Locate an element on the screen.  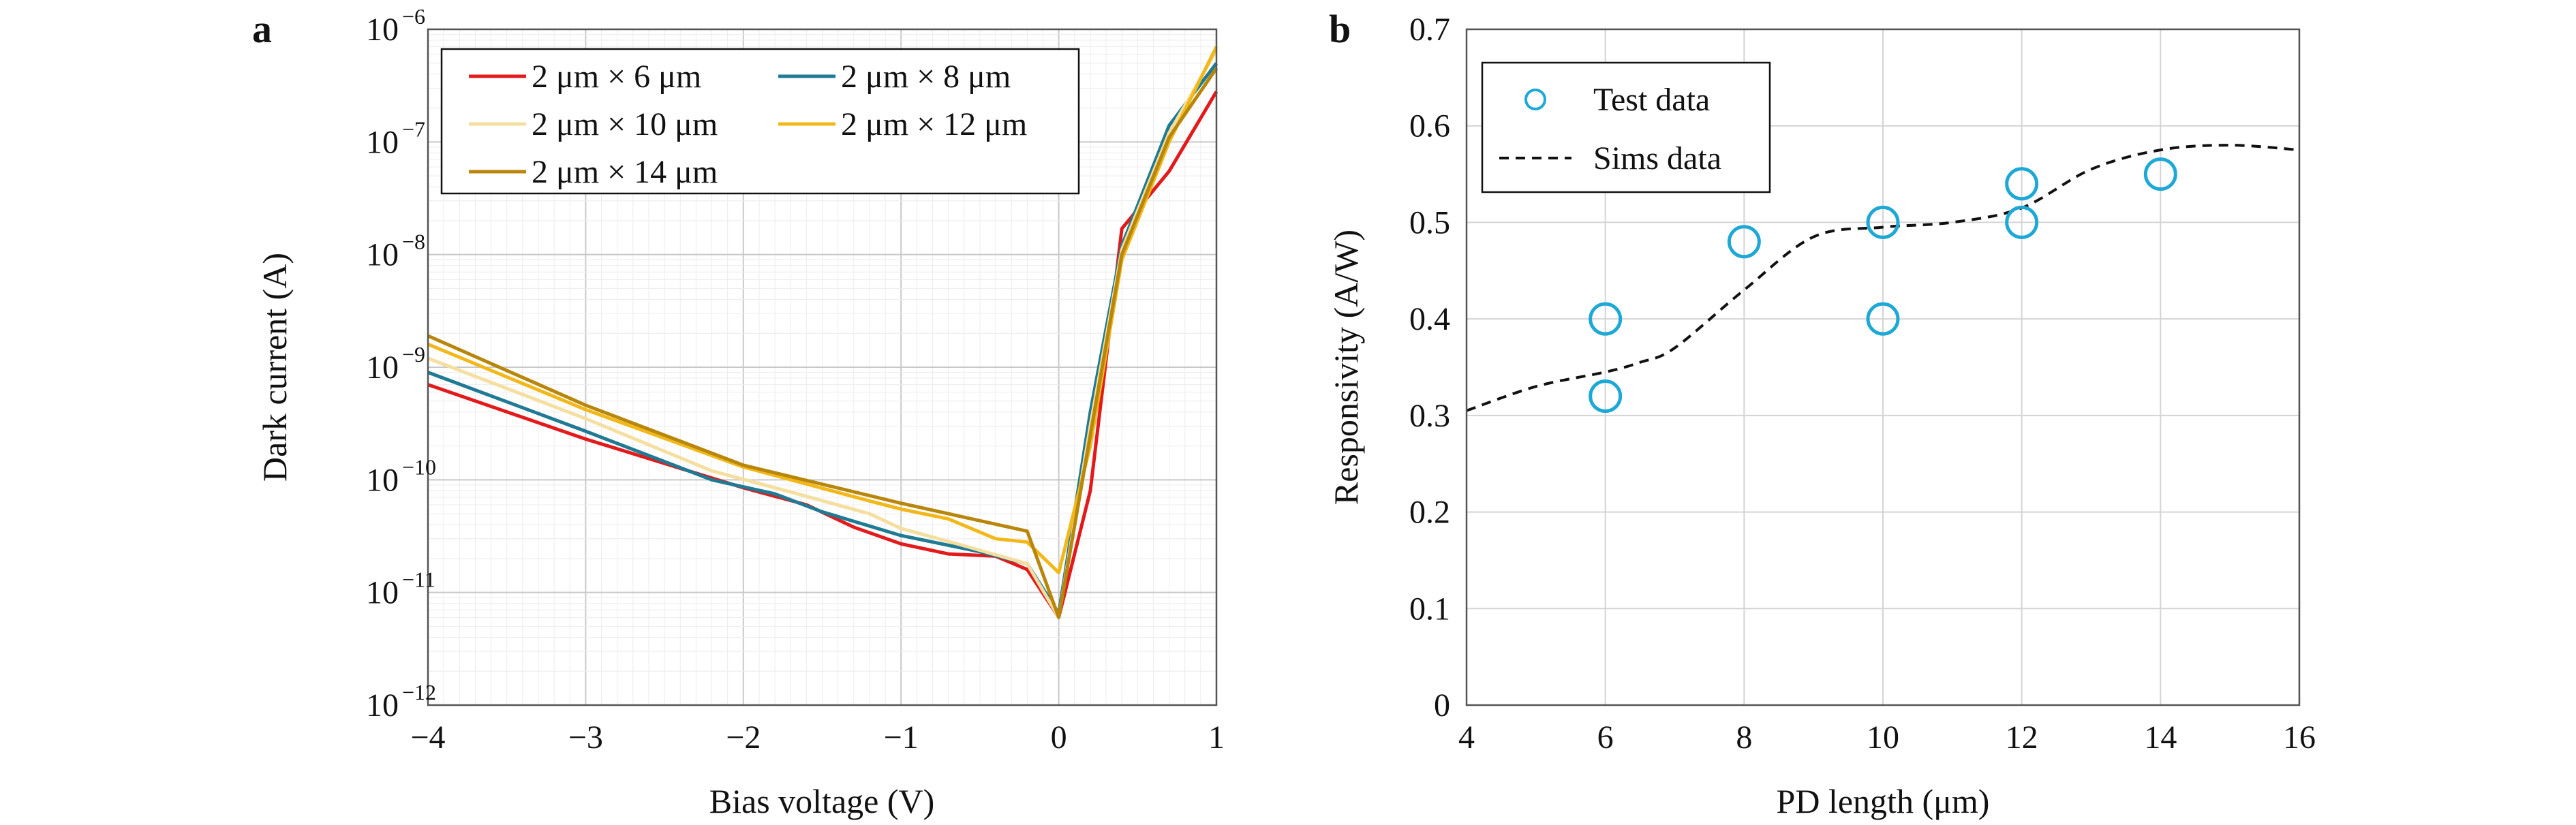
panel-b-y-axis-label: Responsivity (A/W) is located at coordinates (1346, 367).